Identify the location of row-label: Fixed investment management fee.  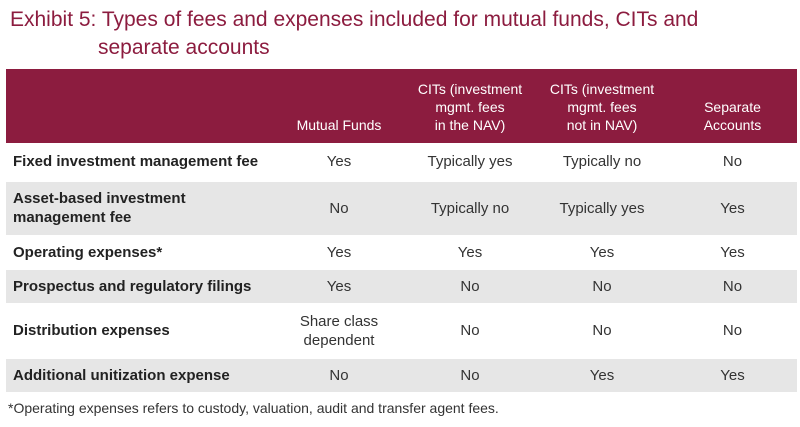
(140, 162).